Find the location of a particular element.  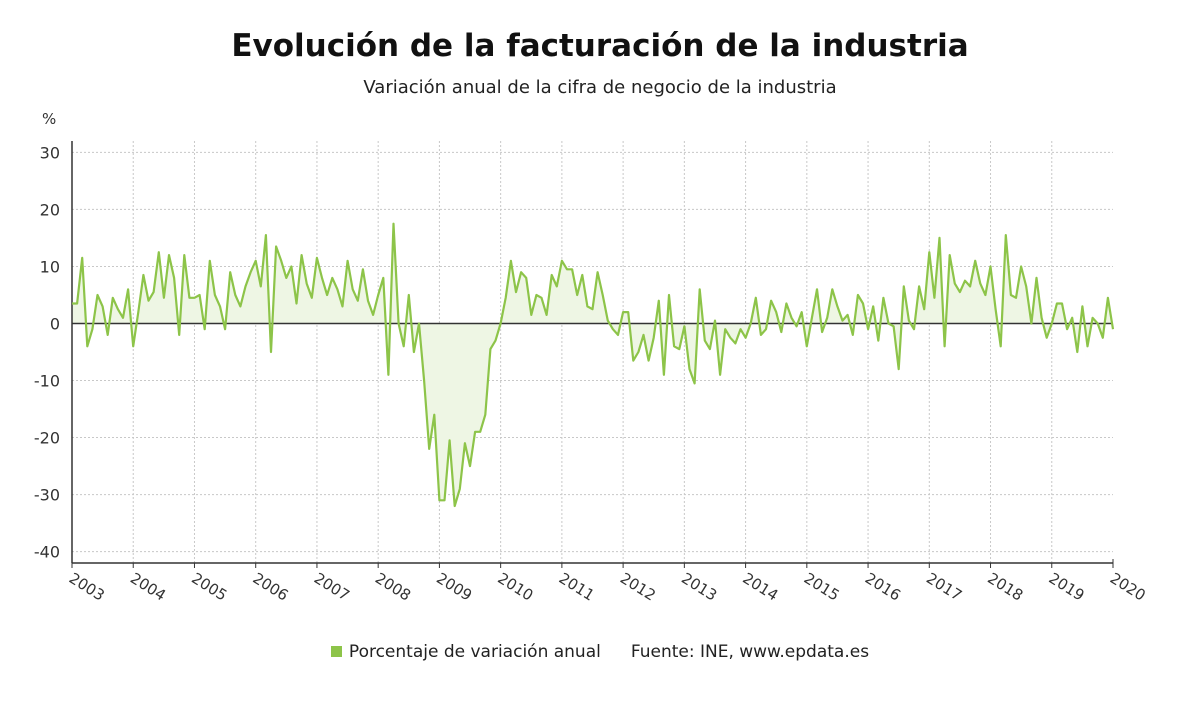

x-tick-label: 2016 is located at coordinates (883, 587).